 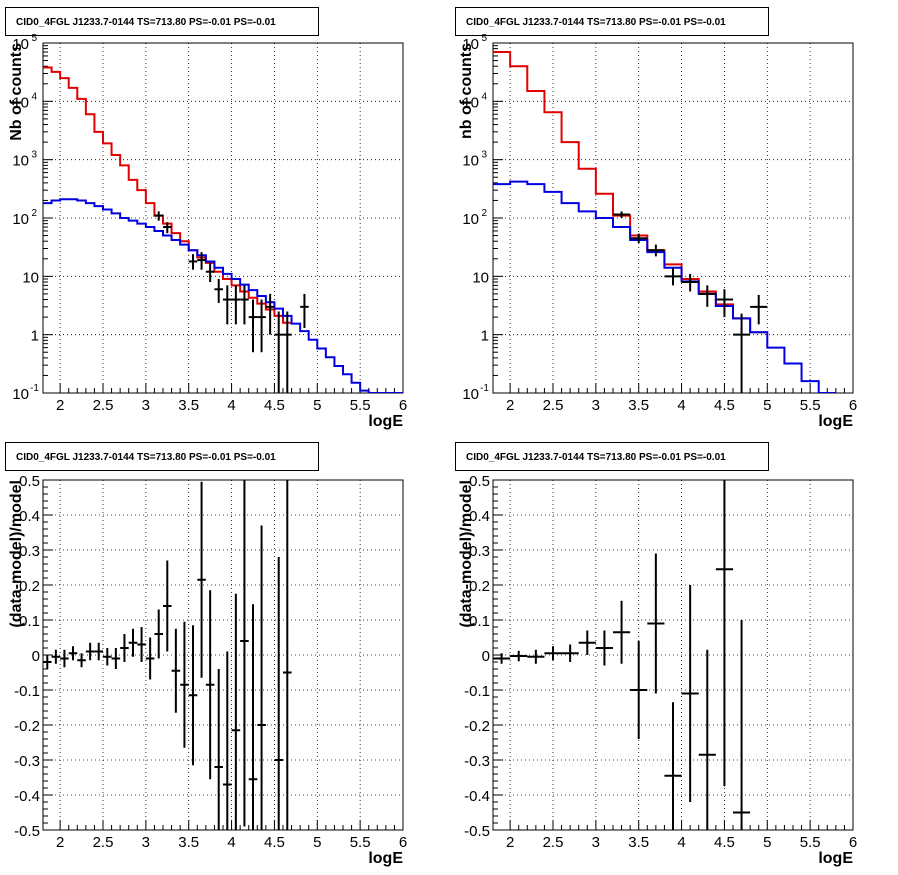 I want to click on y-tick-exponent: 3, so click(x=484, y=155).